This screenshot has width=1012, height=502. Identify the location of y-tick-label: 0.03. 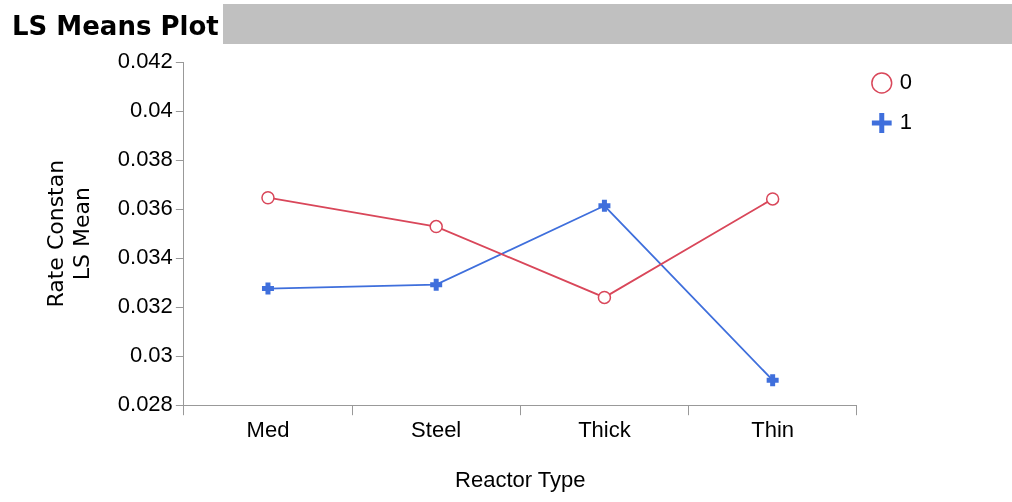
(151, 355).